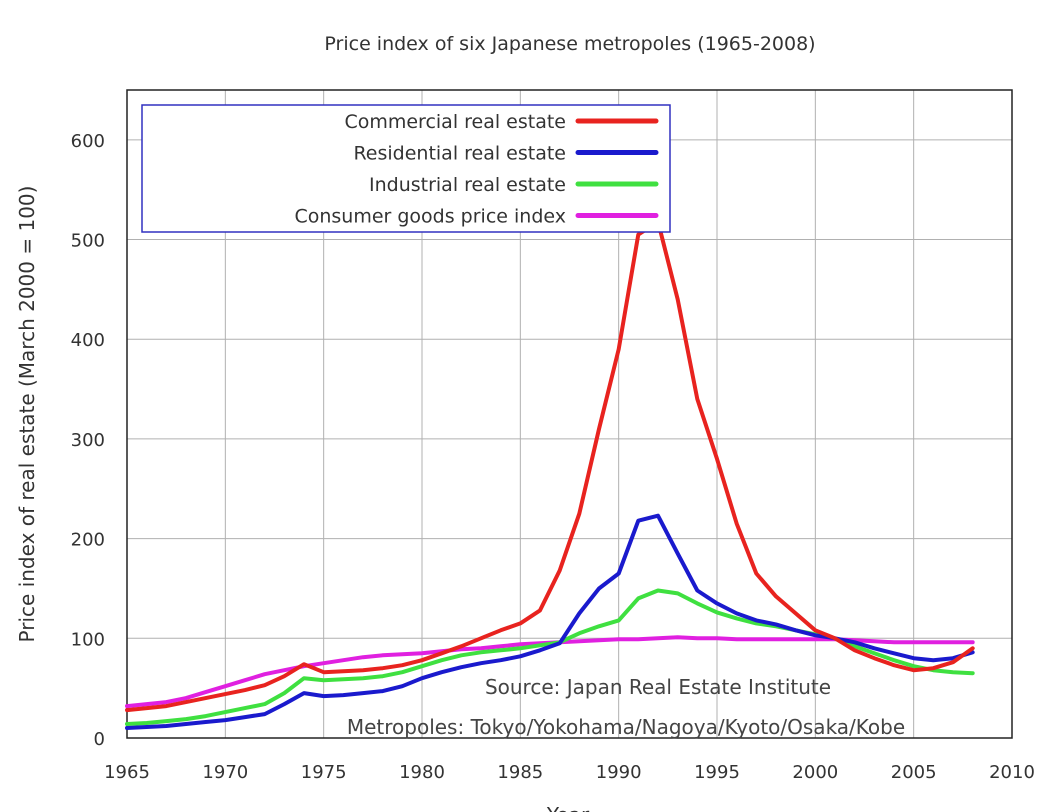  Describe the element at coordinates (430, 217) in the screenshot. I see `legend-label-4: Consumer goods price index` at that location.